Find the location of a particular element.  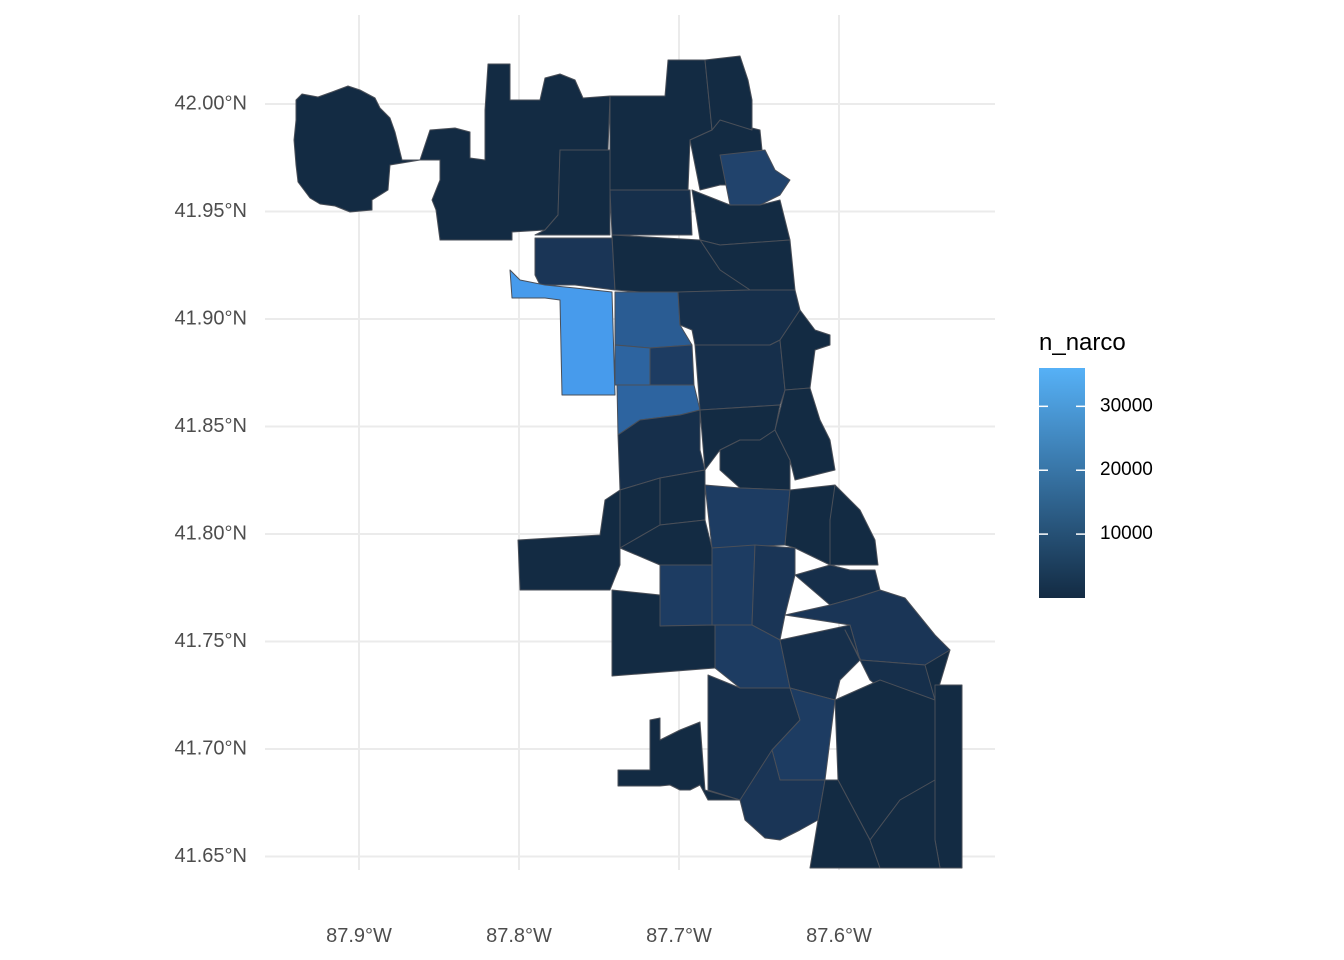

legend: n_narco 10000 20000 30000 is located at coordinates (1096, 463).